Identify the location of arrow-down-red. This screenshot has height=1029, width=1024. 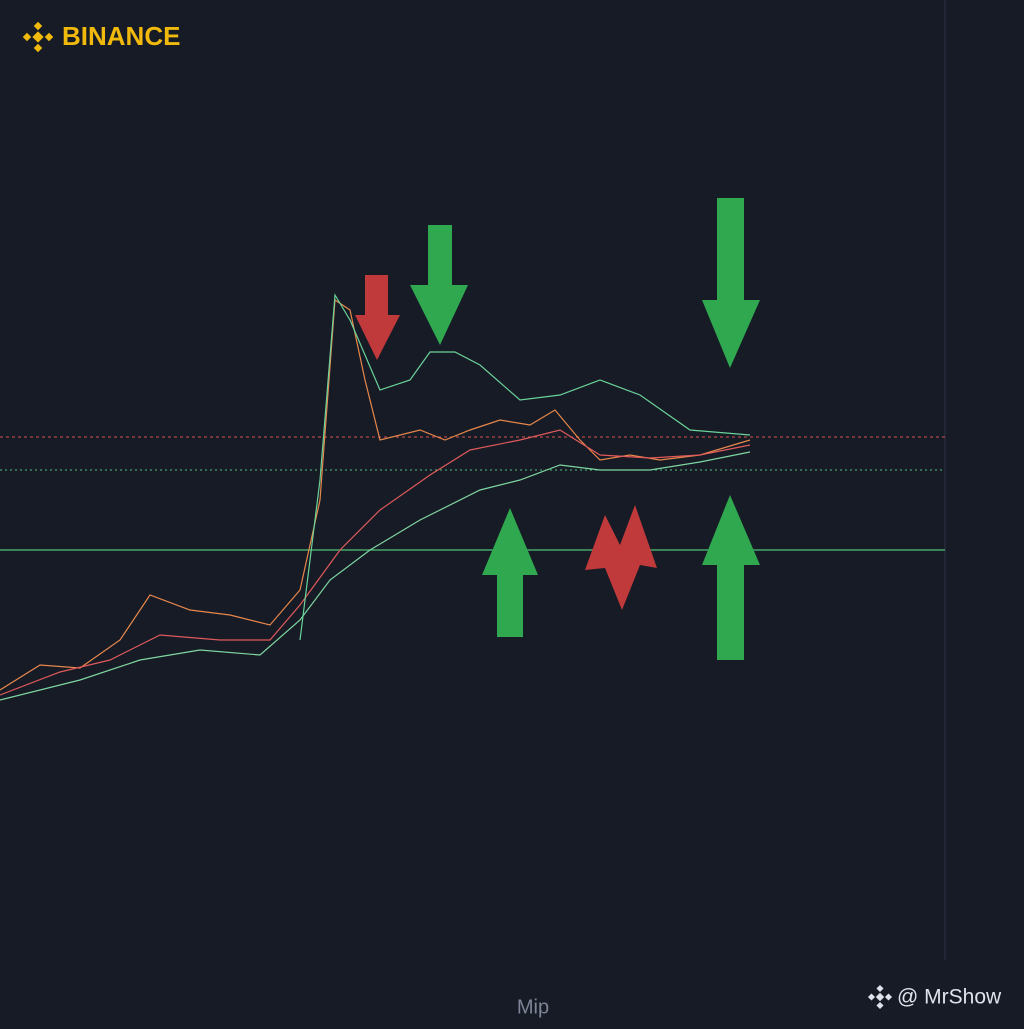
(377, 317).